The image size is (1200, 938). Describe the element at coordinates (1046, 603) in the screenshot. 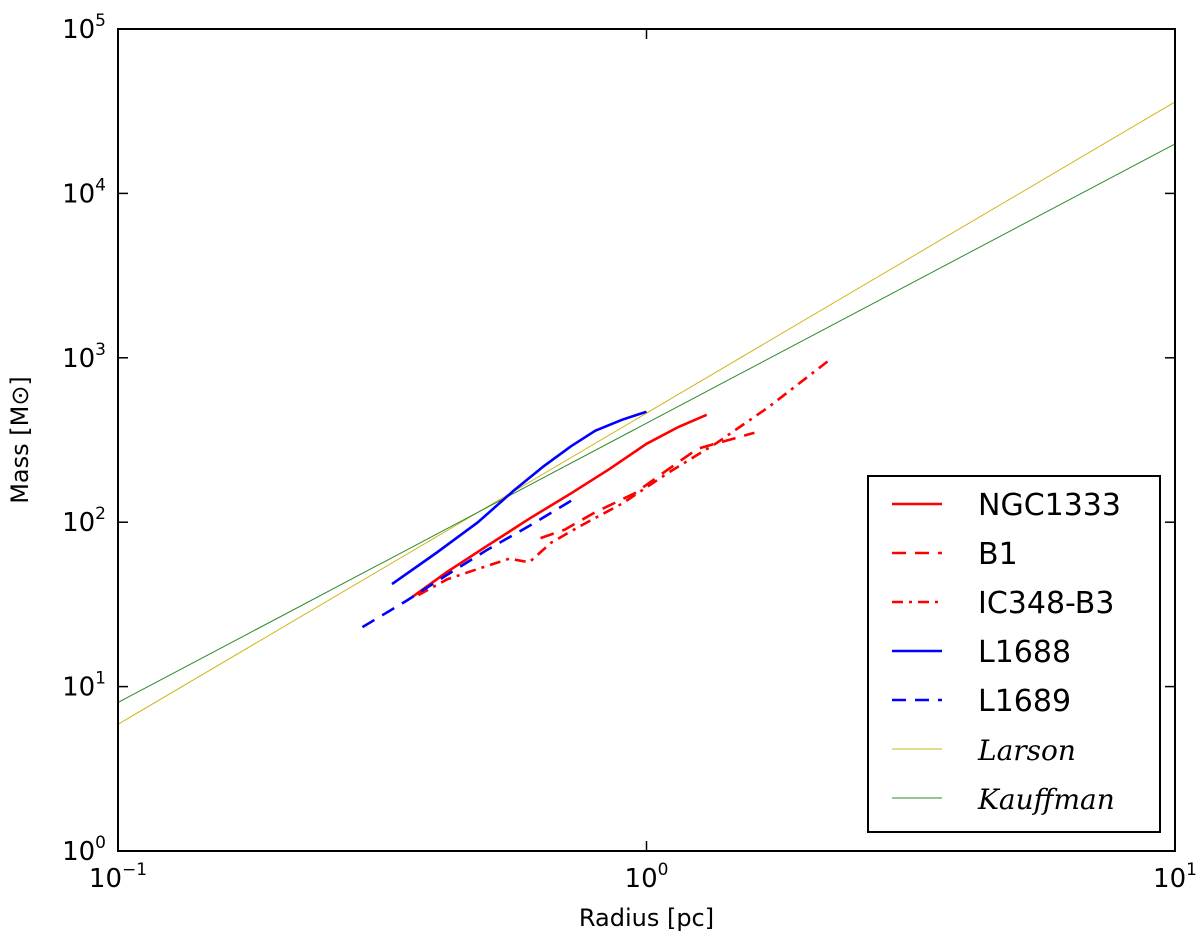

I see `legend-label-ic348-b3: IC348-B3` at that location.